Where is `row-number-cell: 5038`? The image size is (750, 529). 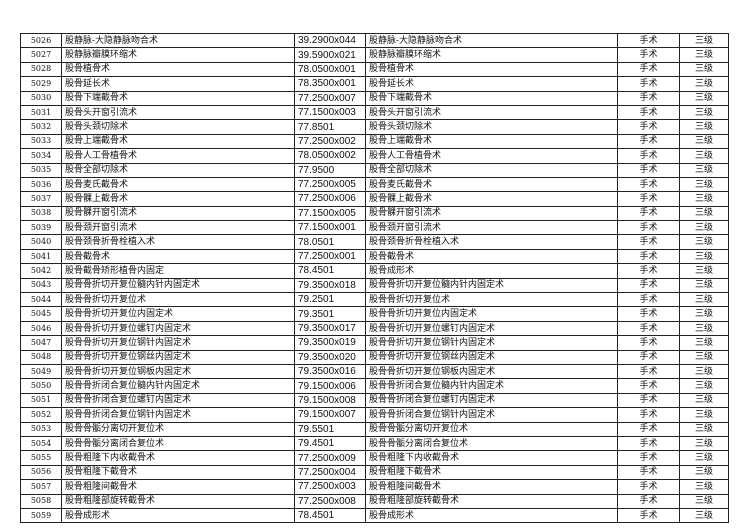 row-number-cell: 5038 is located at coordinates (41, 213).